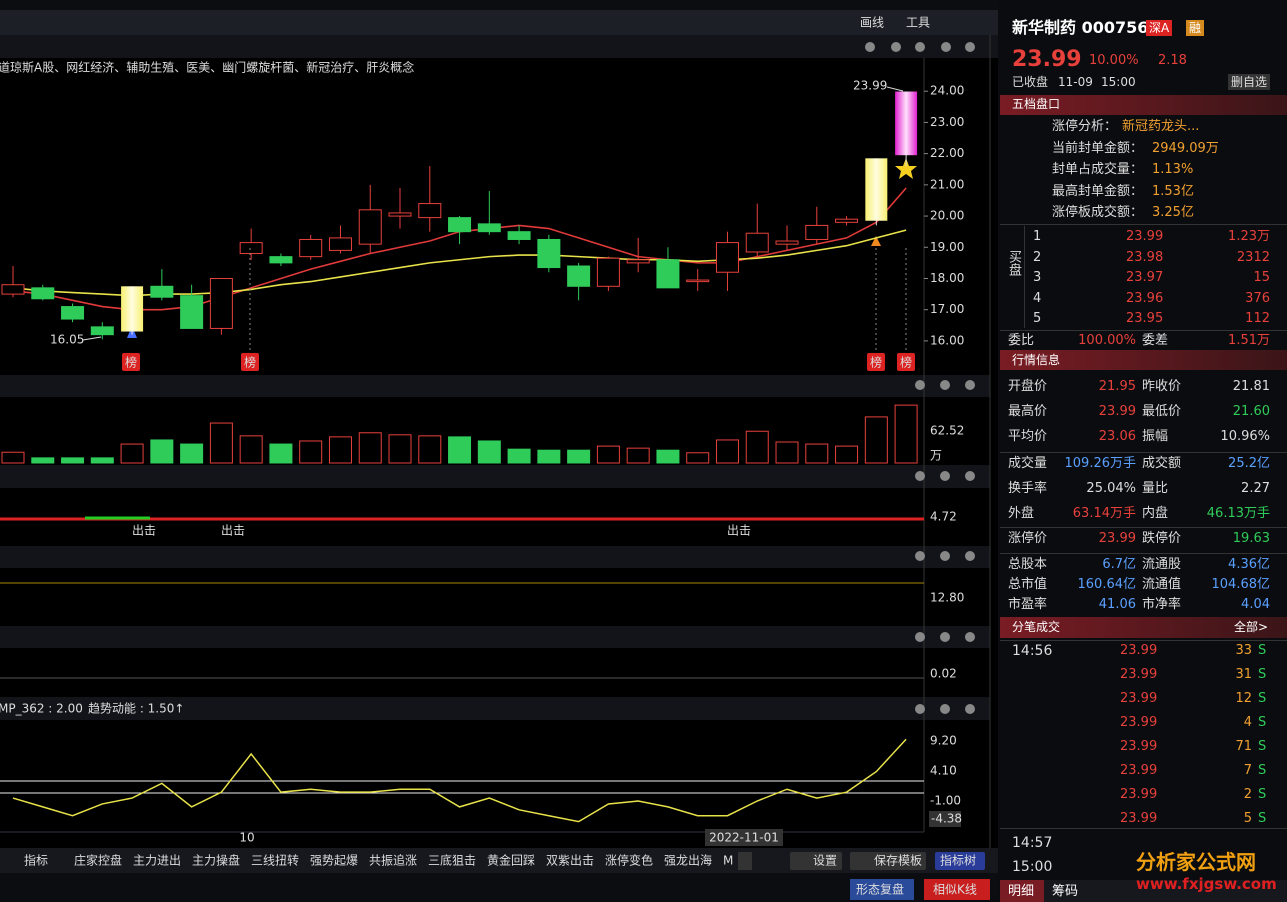  I want to click on tab: 筹码, so click(1065, 891).